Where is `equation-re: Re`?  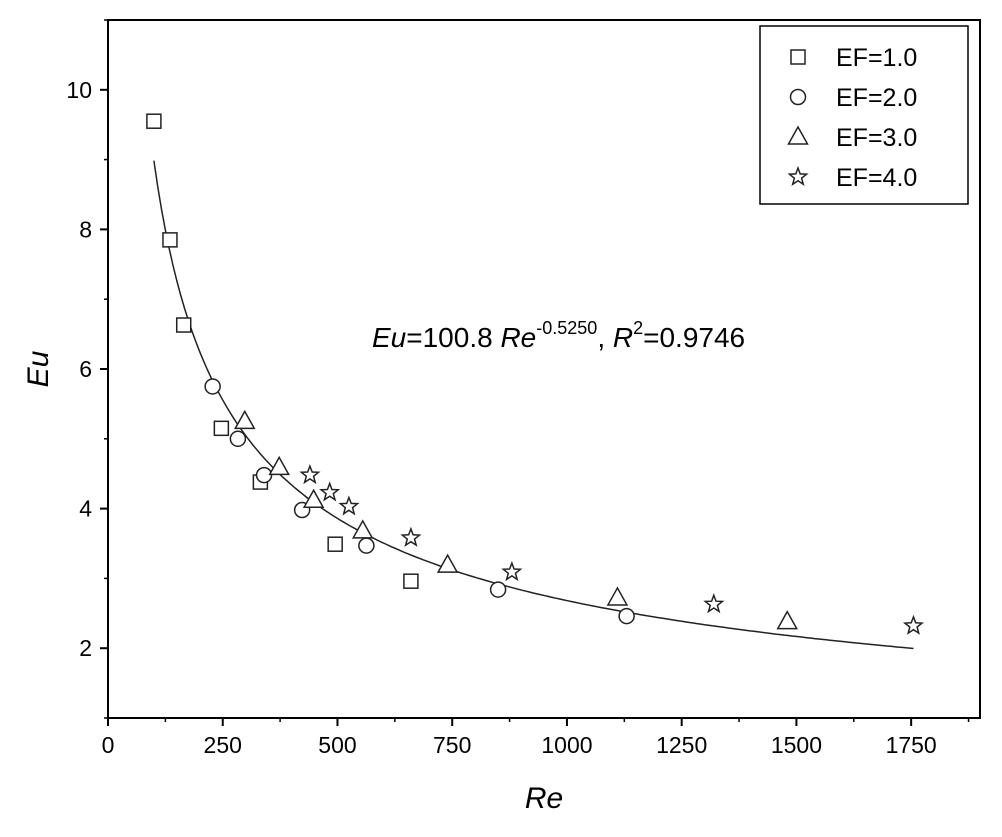
equation-re: Re is located at coordinates (518, 337).